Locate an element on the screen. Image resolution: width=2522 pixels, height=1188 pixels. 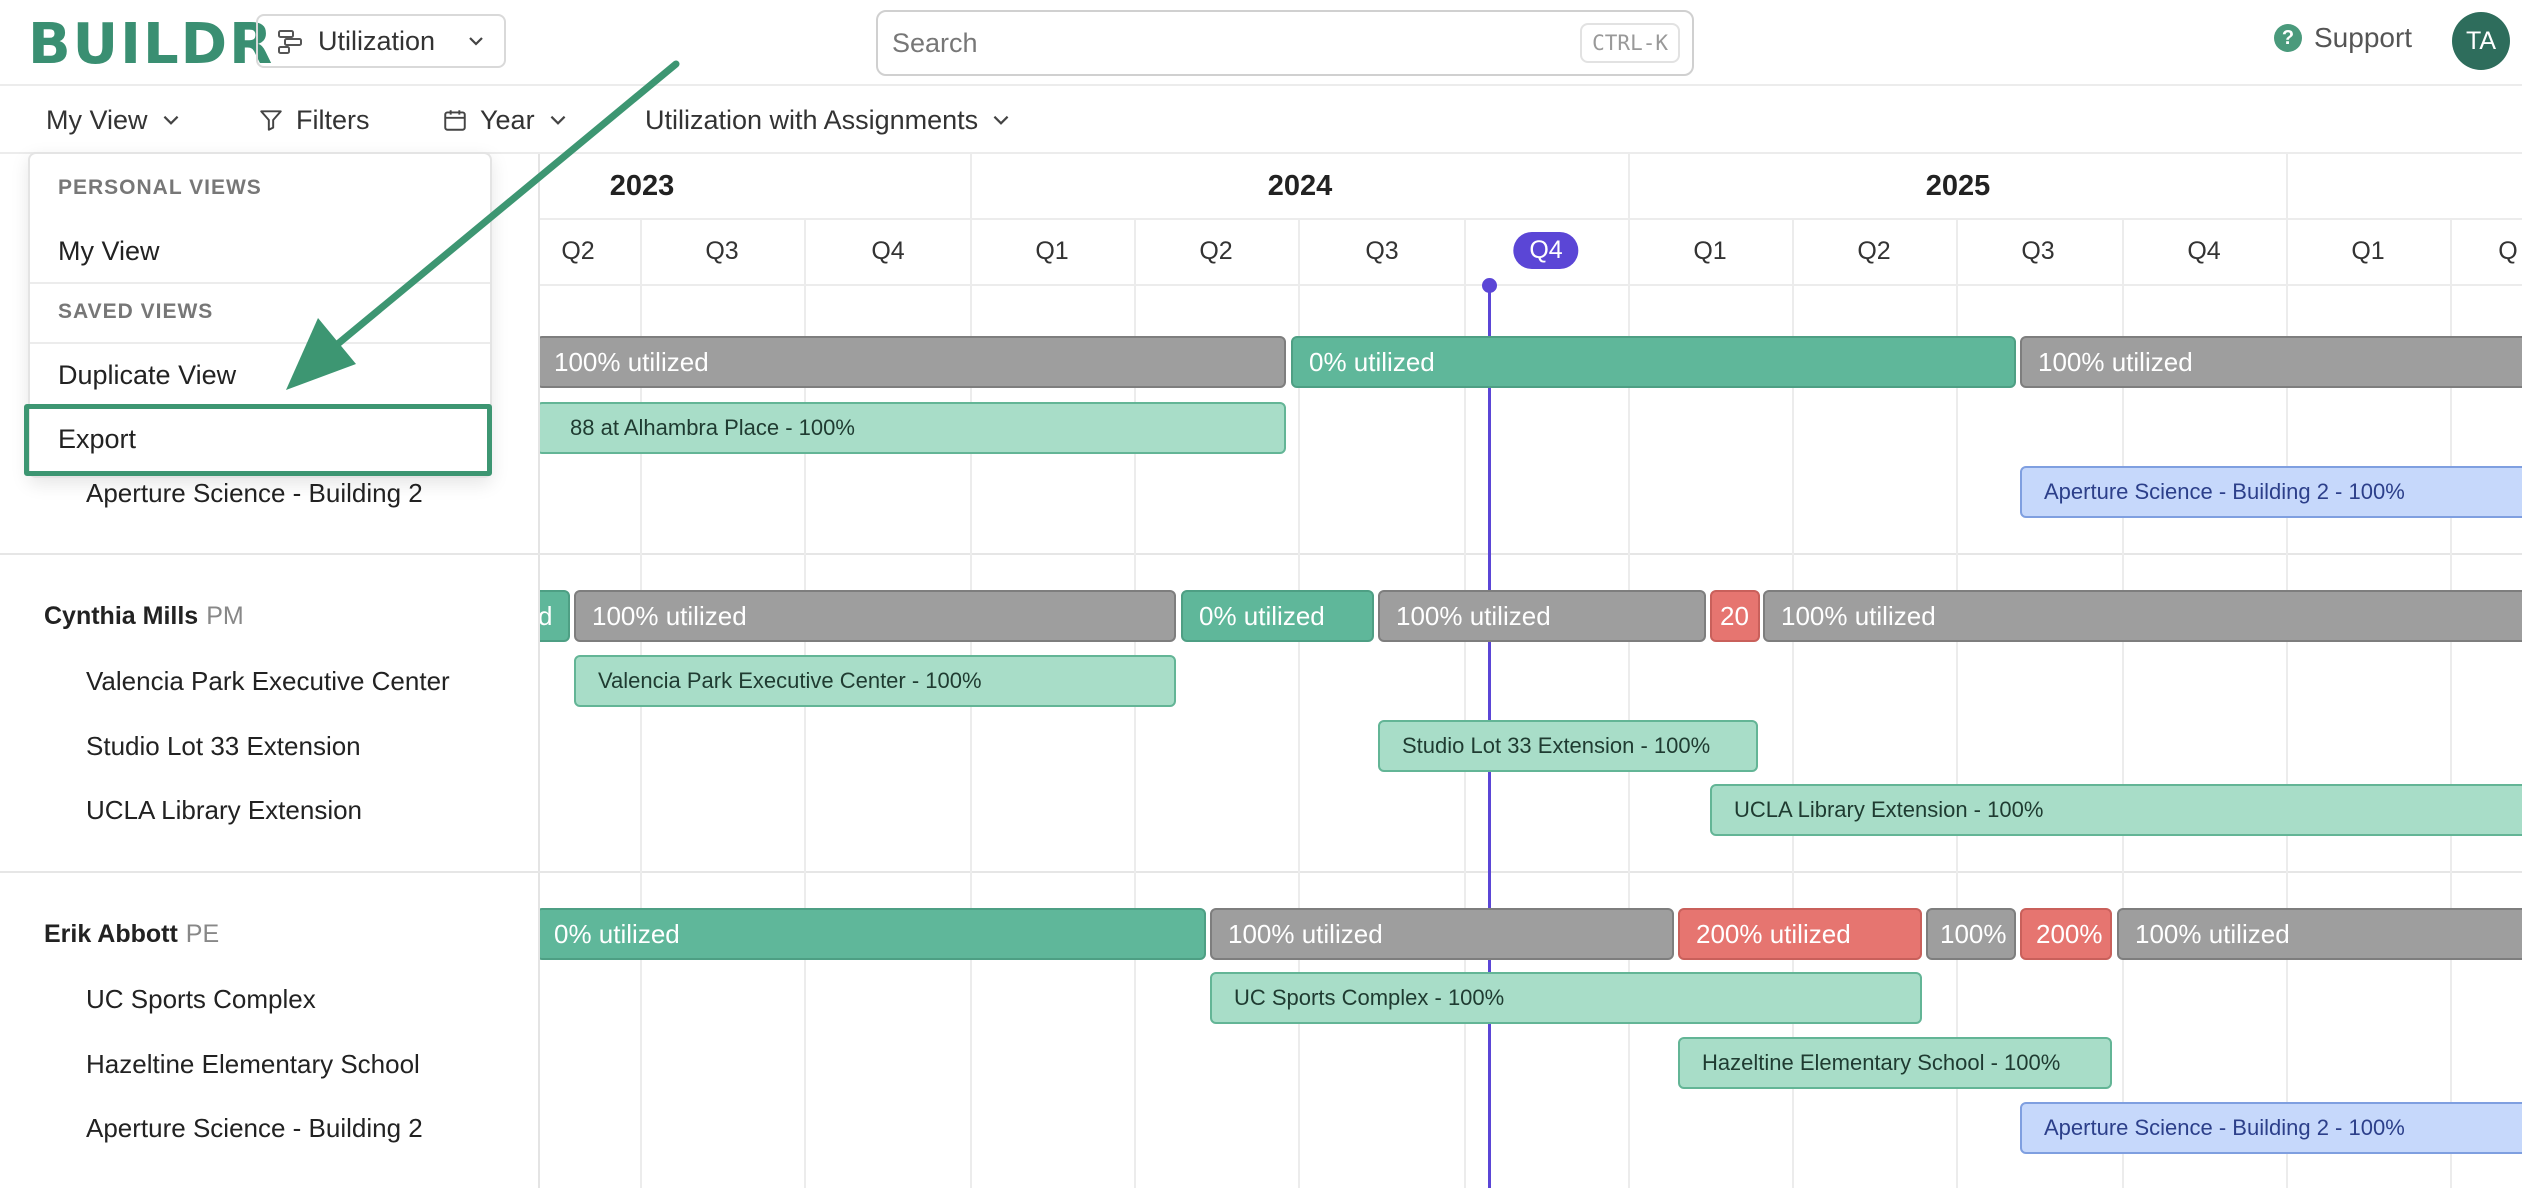
period-label: Year is located at coordinates (507, 119).